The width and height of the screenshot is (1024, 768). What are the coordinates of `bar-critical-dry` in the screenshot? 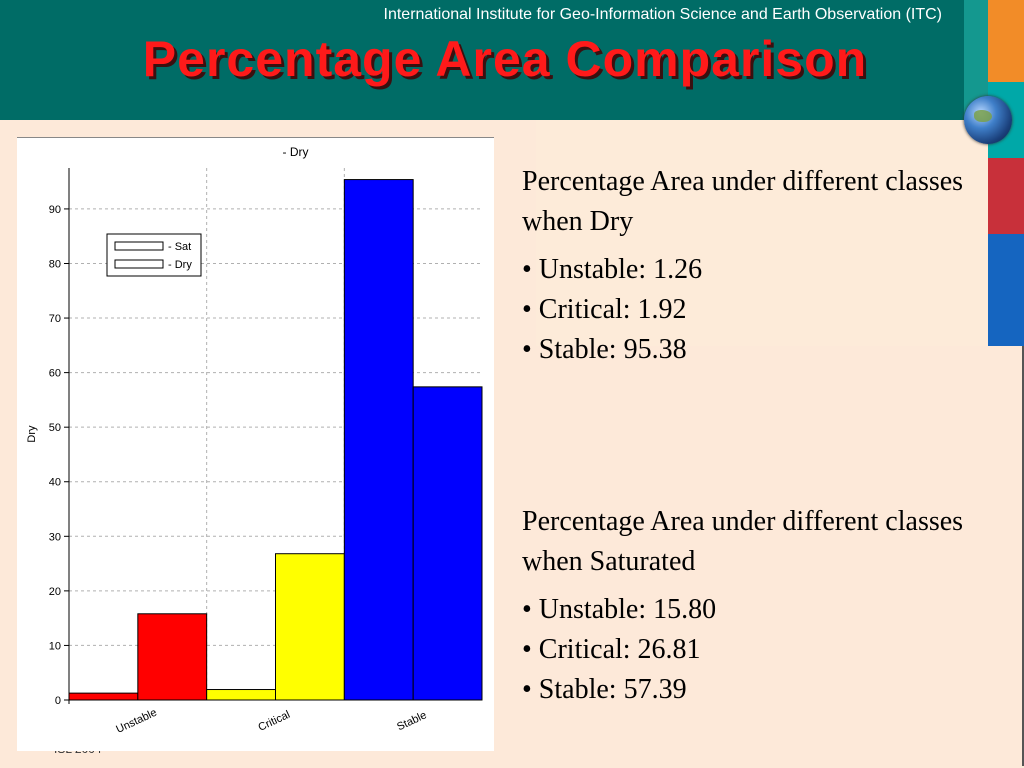 It's located at (241, 695).